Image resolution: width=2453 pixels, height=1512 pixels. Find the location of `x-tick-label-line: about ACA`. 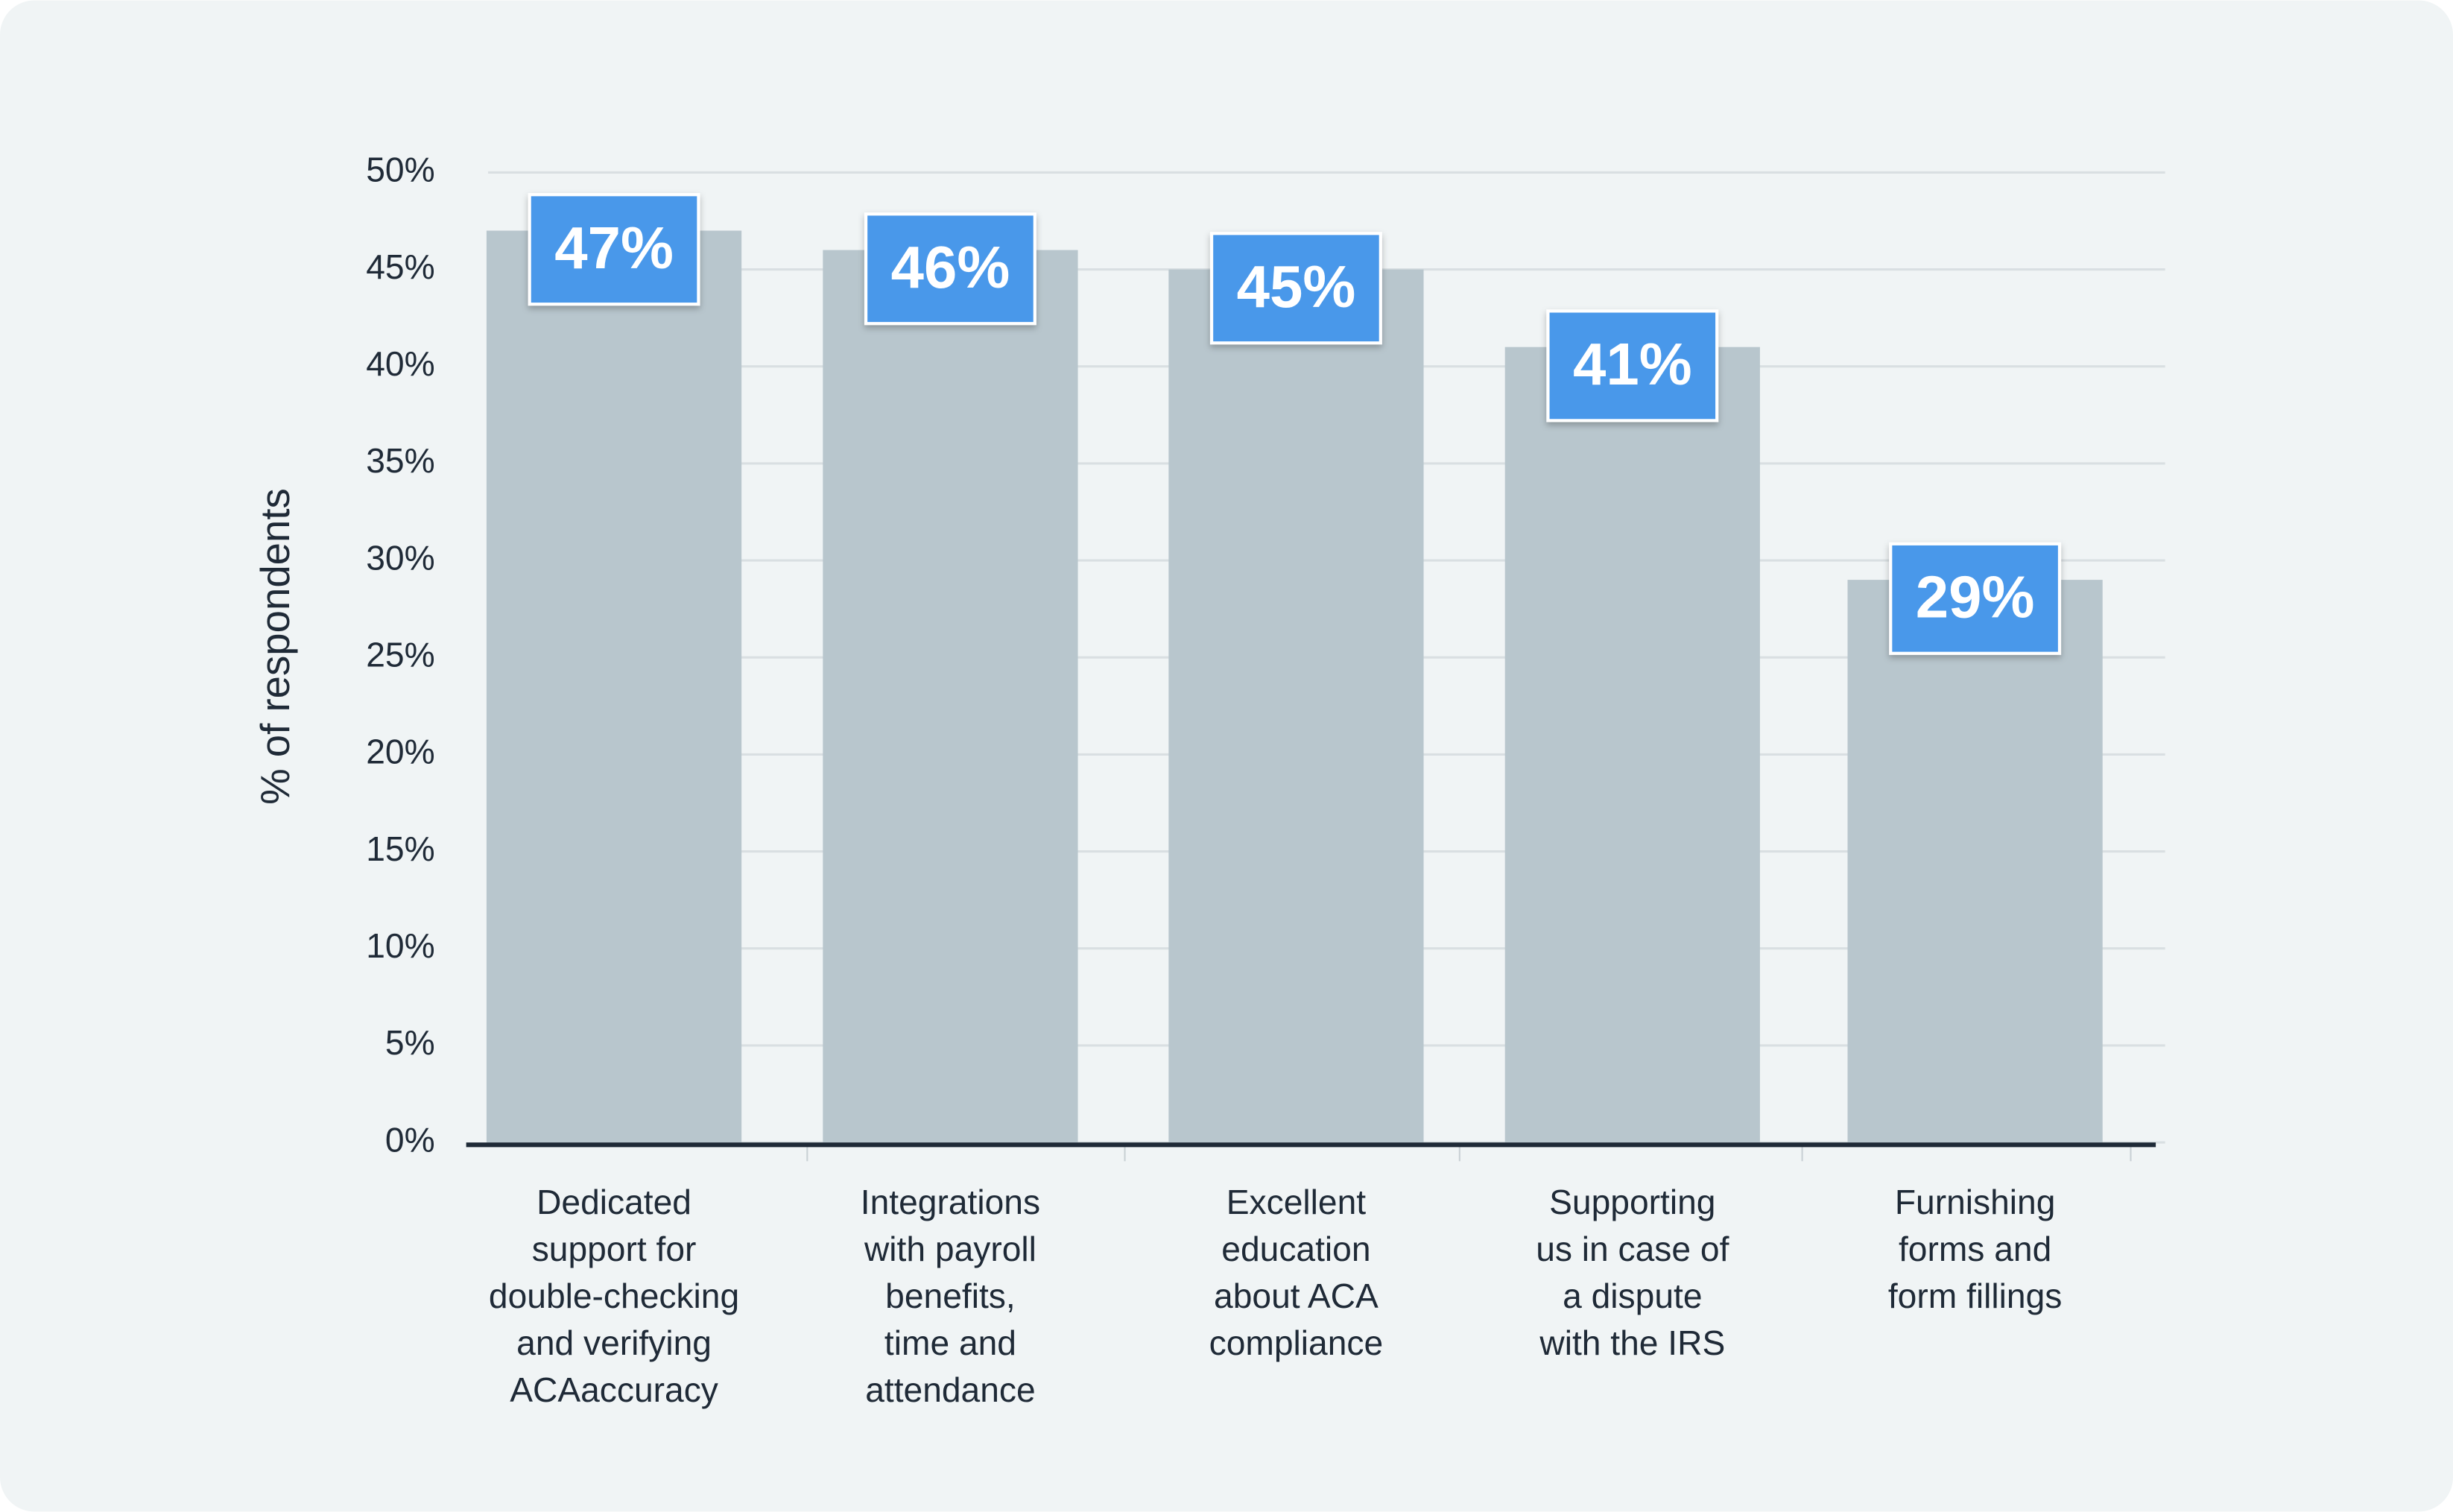

x-tick-label-line: about ACA is located at coordinates (1296, 1296).